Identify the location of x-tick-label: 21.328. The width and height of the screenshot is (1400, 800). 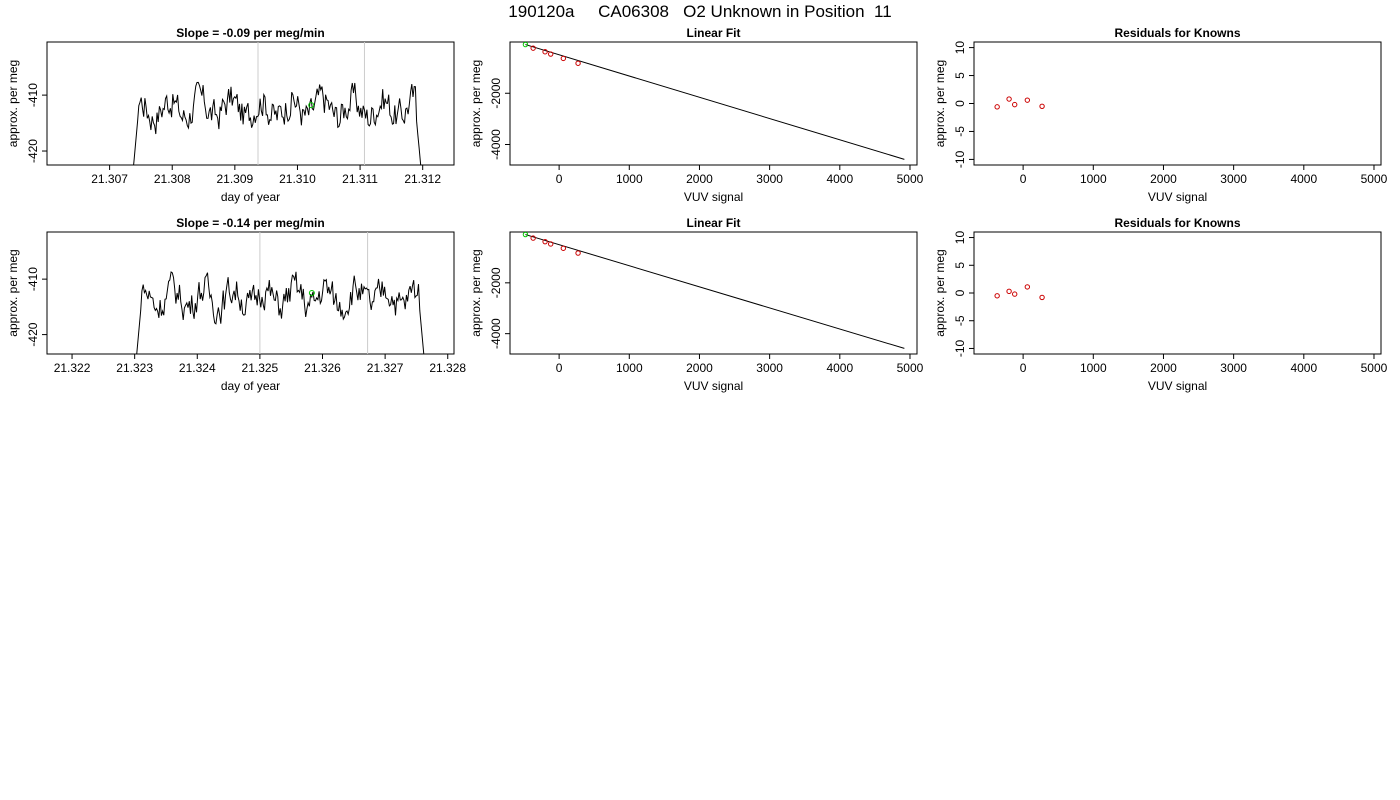
(447, 368).